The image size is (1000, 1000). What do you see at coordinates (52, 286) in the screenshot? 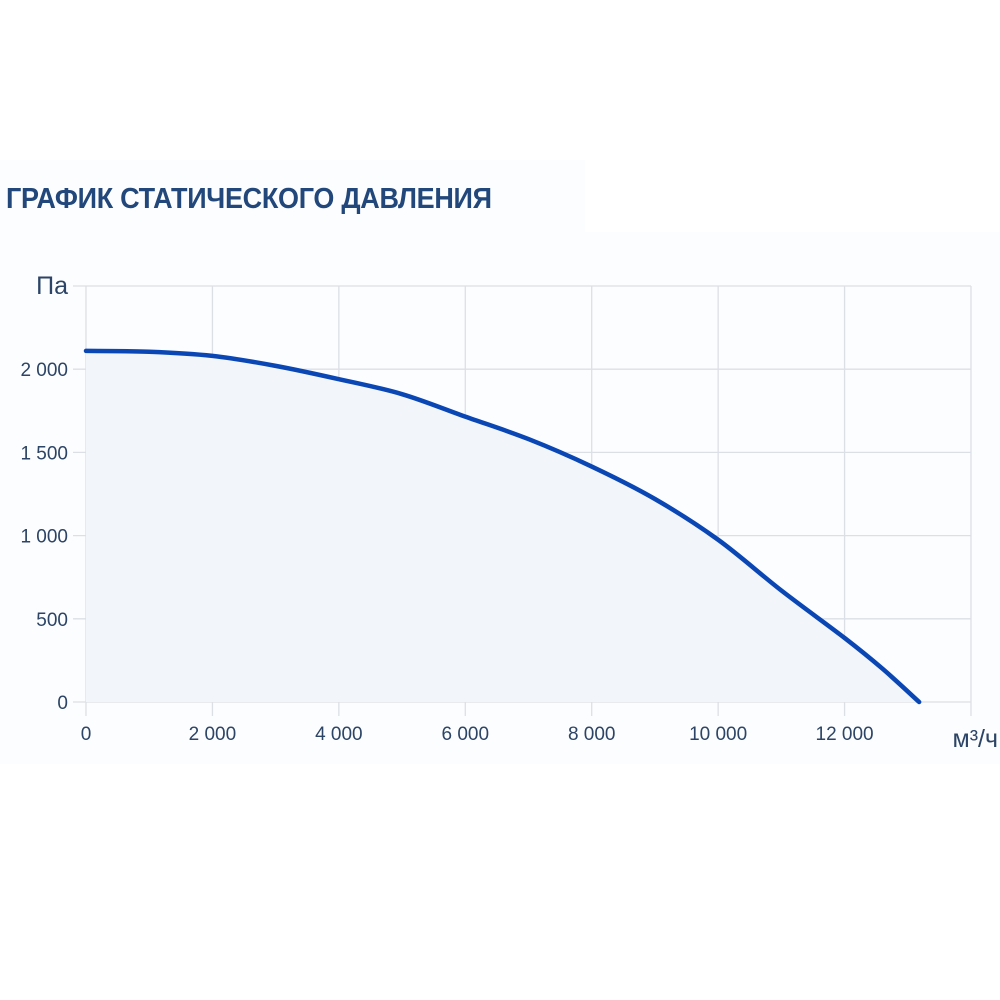
I see `y-axis-unit-label: Па` at bounding box center [52, 286].